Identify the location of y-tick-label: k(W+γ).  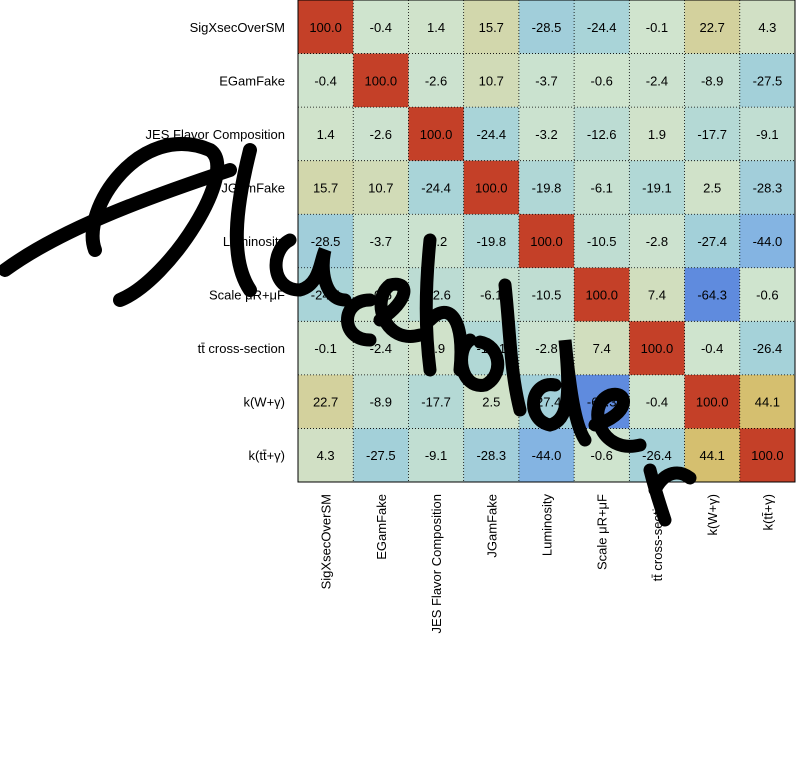
(264, 402).